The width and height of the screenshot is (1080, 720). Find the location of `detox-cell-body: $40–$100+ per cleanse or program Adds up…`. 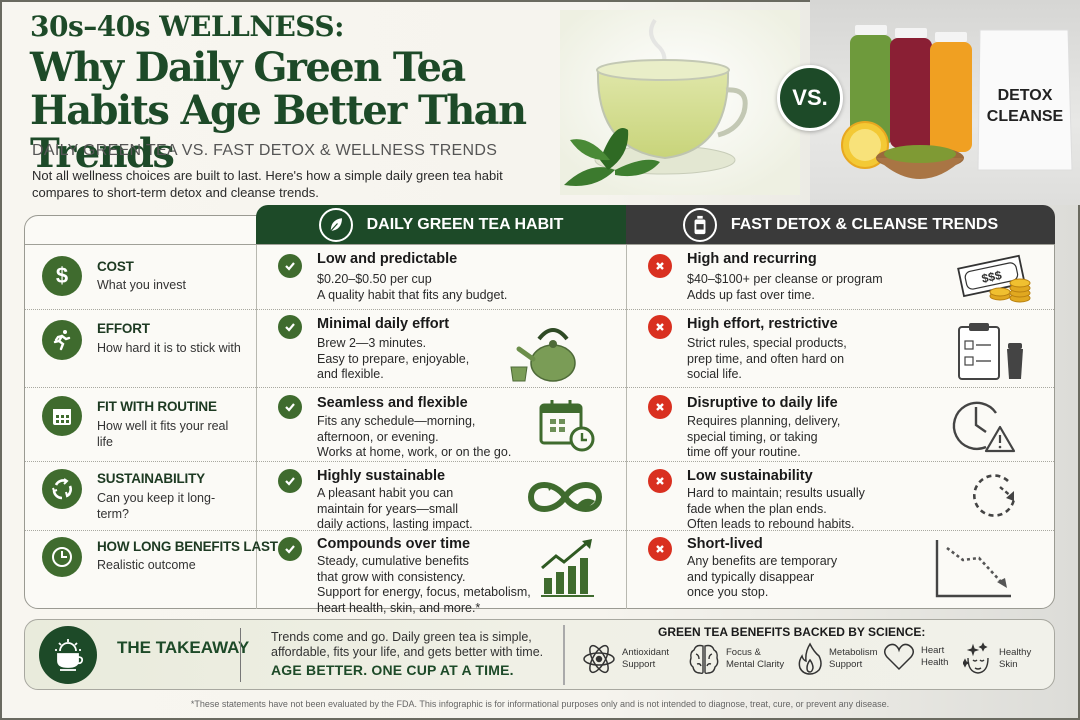

detox-cell-body: $40–$100+ per cleanse or program Adds up… is located at coordinates (785, 287).